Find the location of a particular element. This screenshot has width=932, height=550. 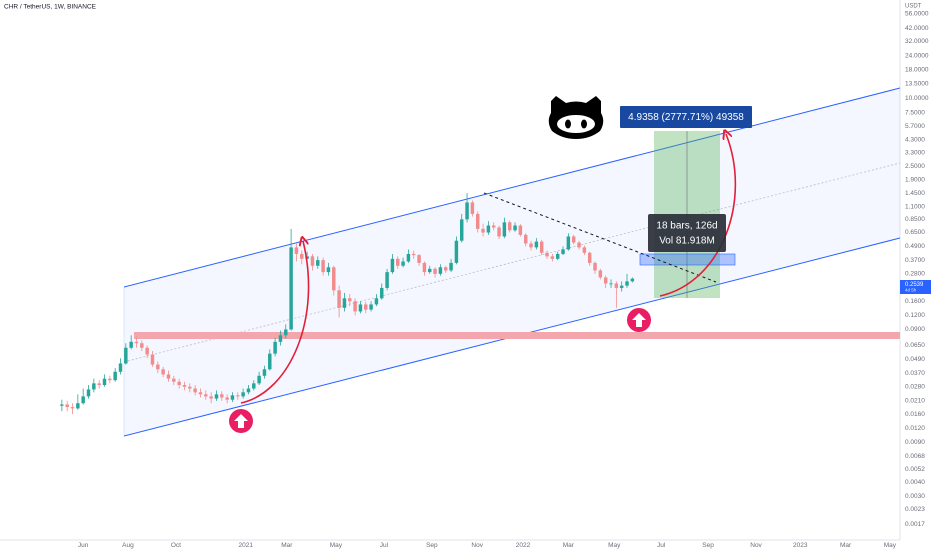

chart-title: CHR / TetherUS, 1W, BINANCE is located at coordinates (50, 7).